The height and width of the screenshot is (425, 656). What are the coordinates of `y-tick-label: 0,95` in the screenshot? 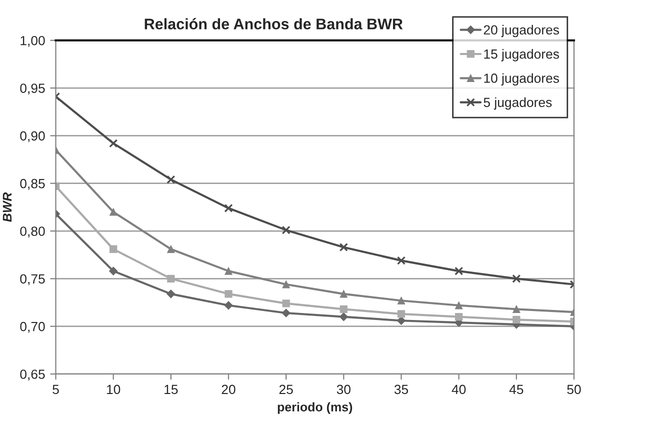 It's located at (32, 89).